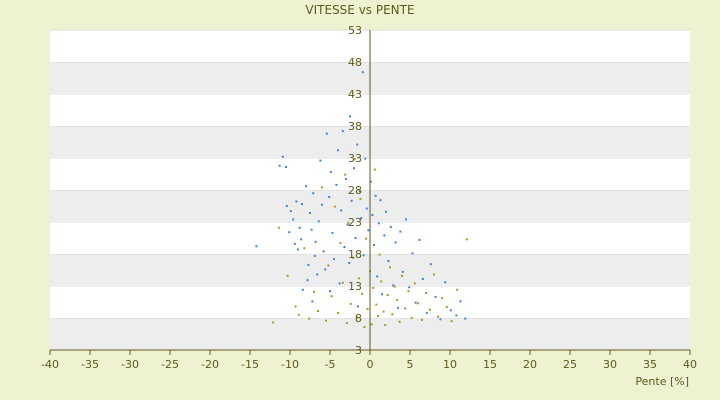 This screenshot has height=400, width=720. Describe the element at coordinates (355, 62) in the screenshot. I see `y-tick-label: 48` at that location.